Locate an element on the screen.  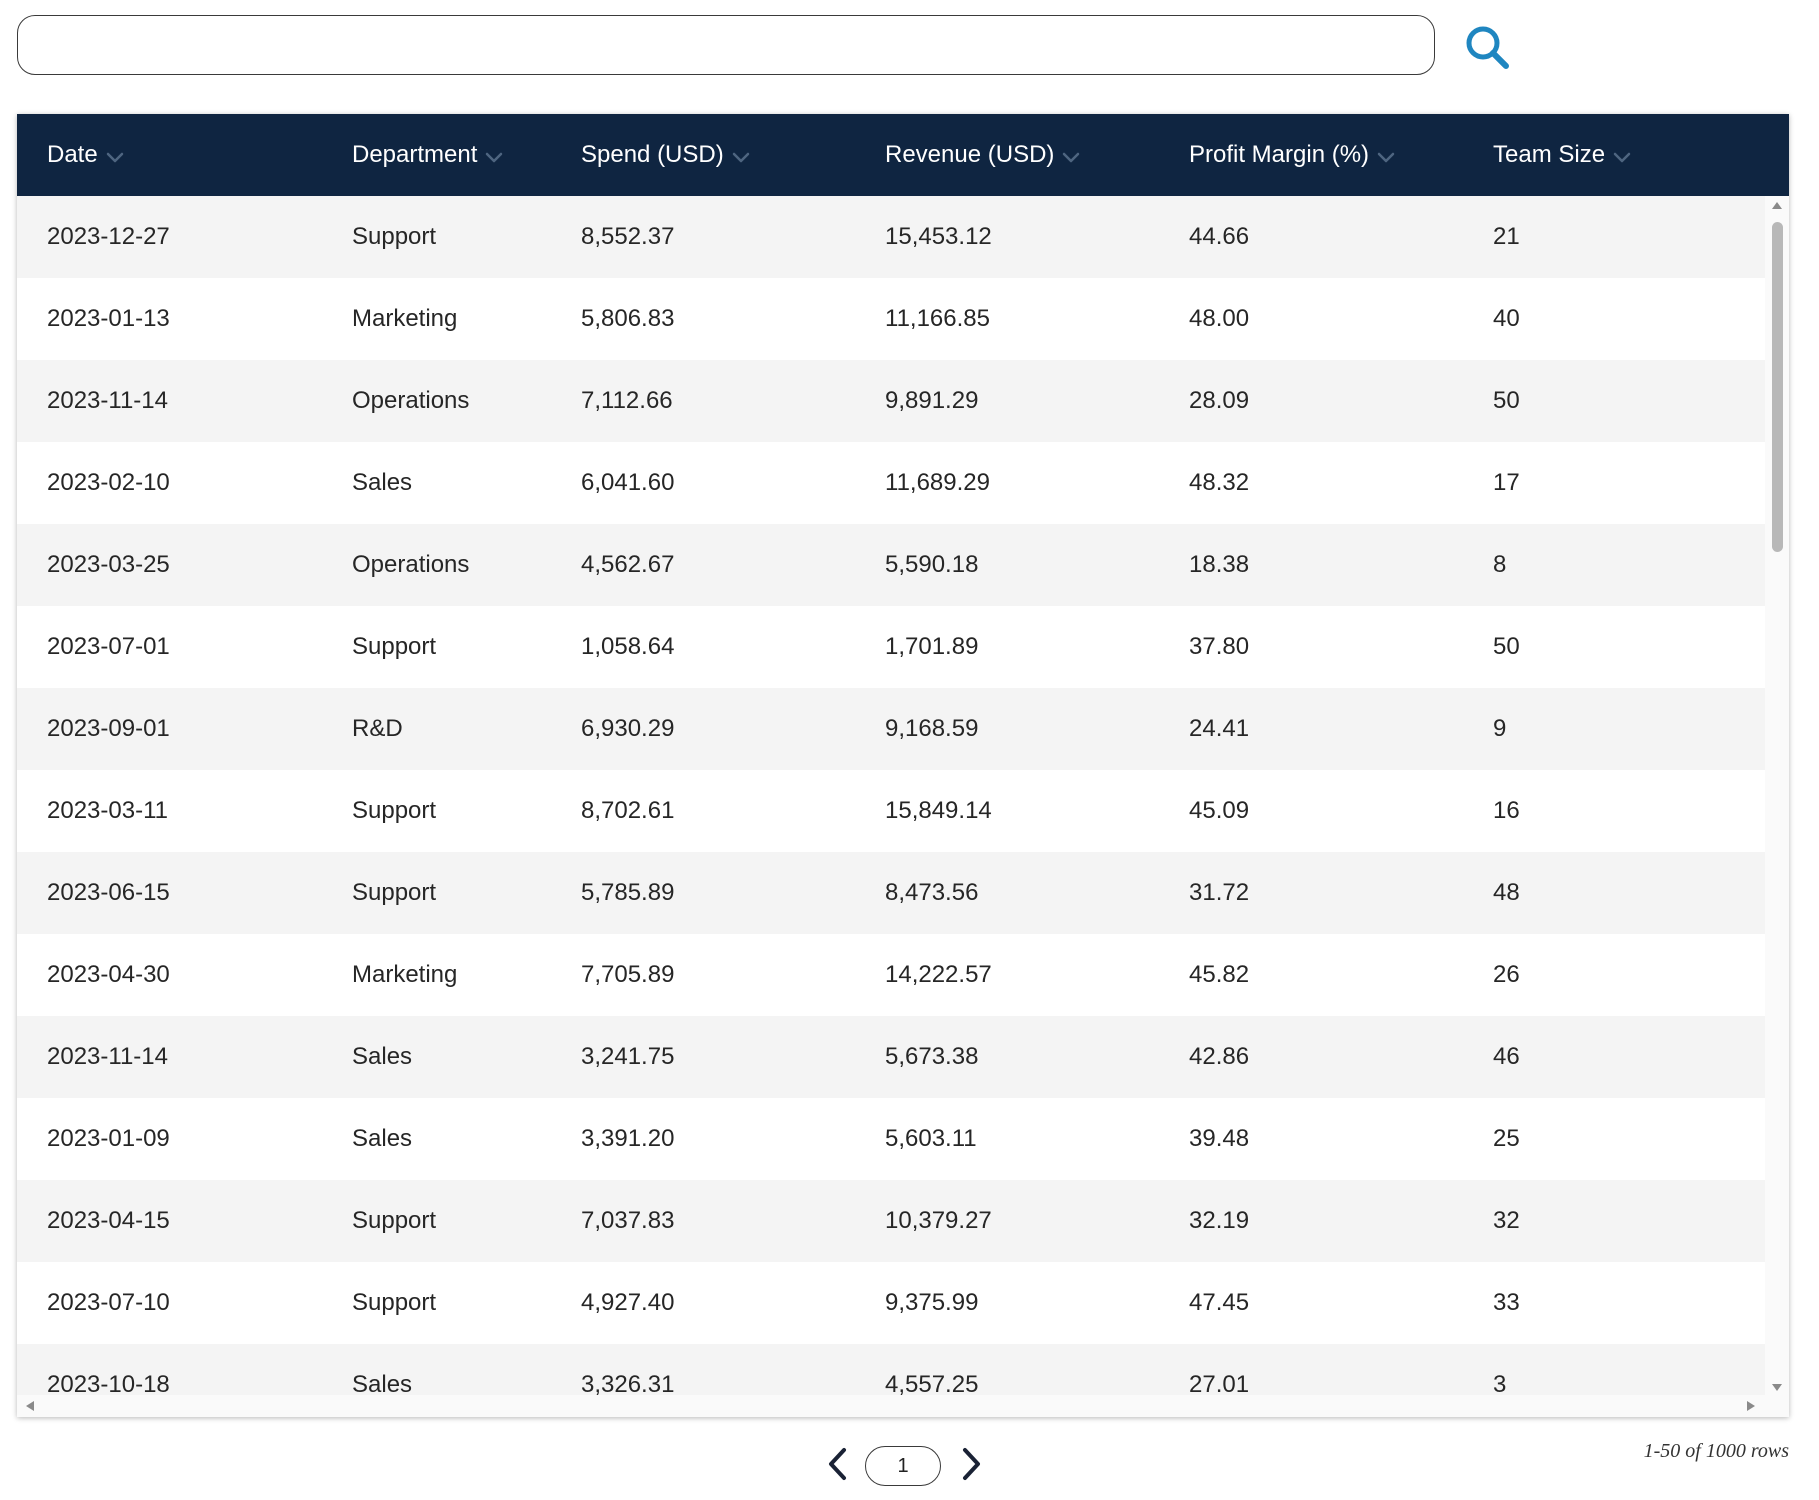
search-button is located at coordinates (1488, 50).